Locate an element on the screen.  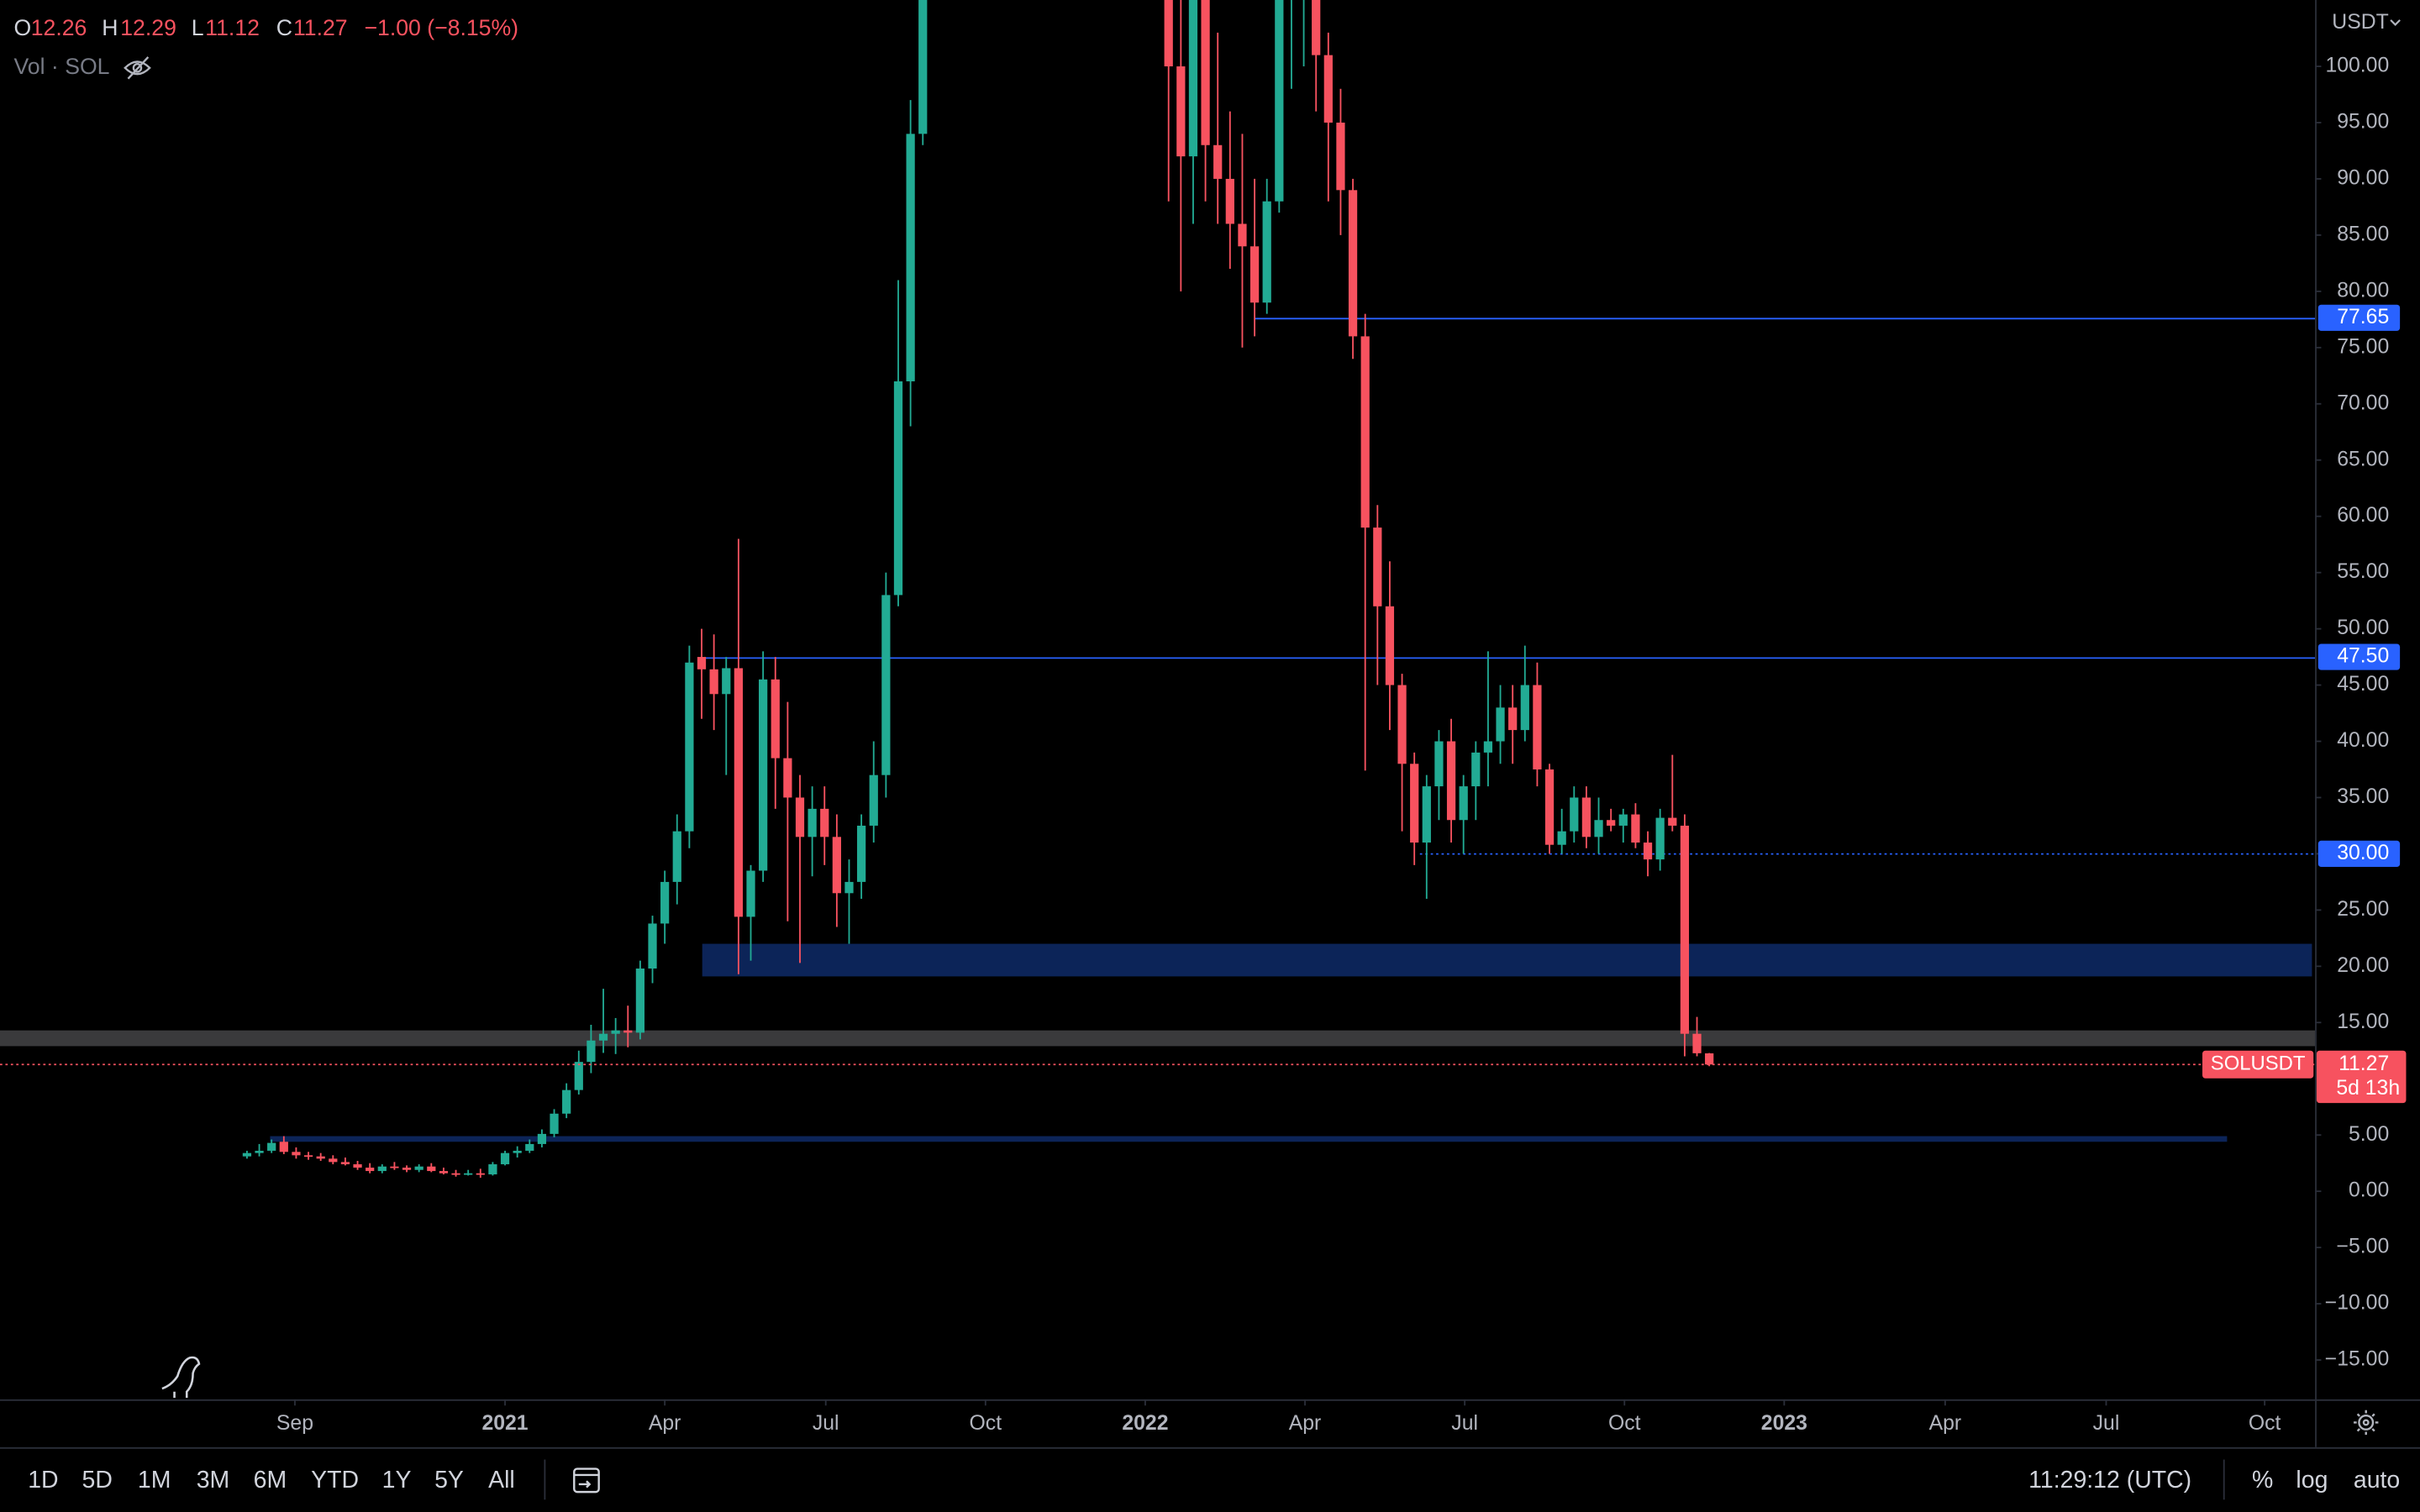
y-tick-label: 5.00 is located at coordinates (2369, 1134).